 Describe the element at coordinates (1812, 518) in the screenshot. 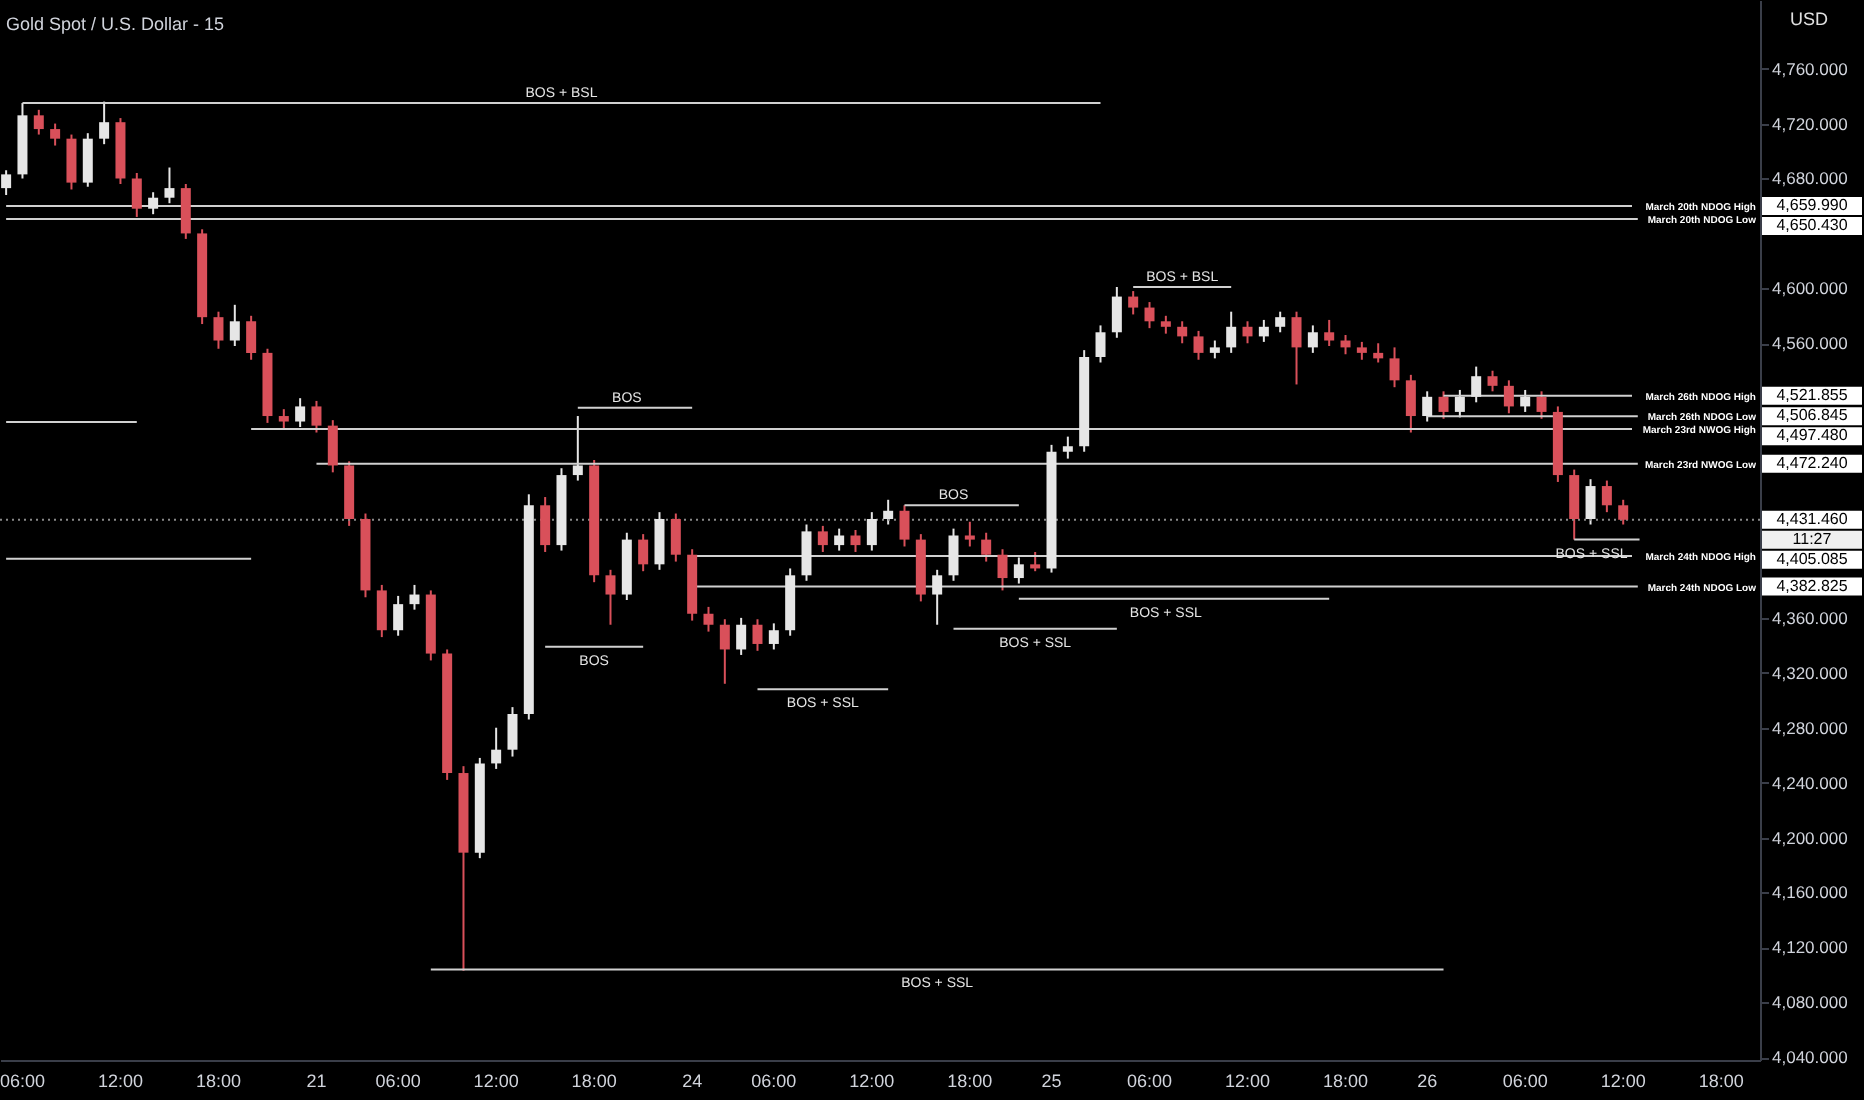

I see `ref-line-label: 4,431.460` at that location.